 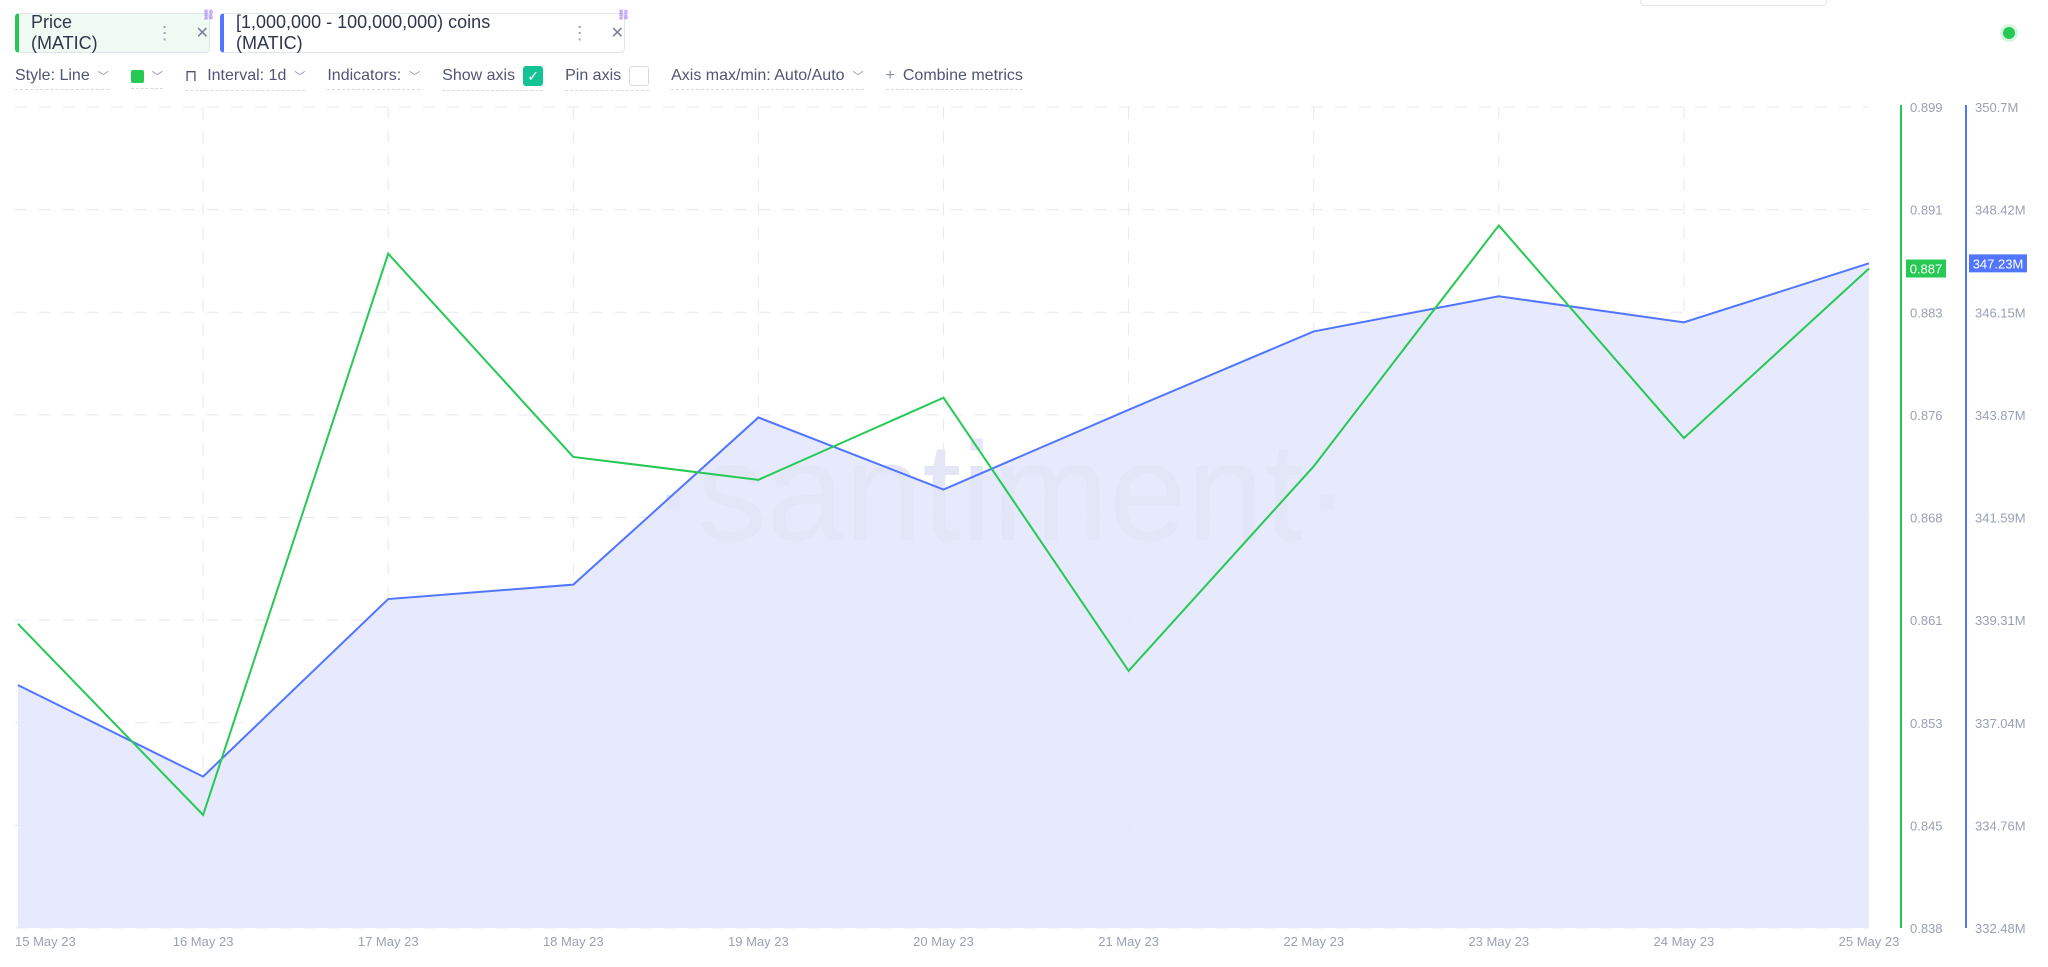 I want to click on price-last-value: 0.887, so click(x=1926, y=269).